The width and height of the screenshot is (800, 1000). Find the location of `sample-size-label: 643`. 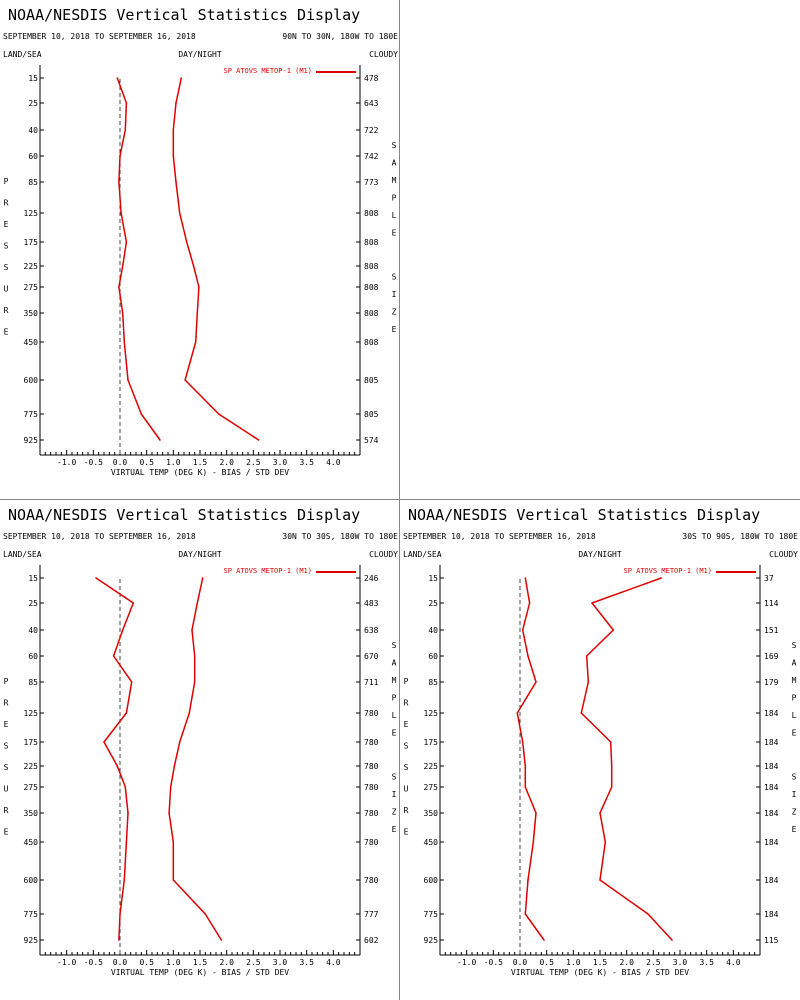

sample-size-label: 643 is located at coordinates (371, 103).